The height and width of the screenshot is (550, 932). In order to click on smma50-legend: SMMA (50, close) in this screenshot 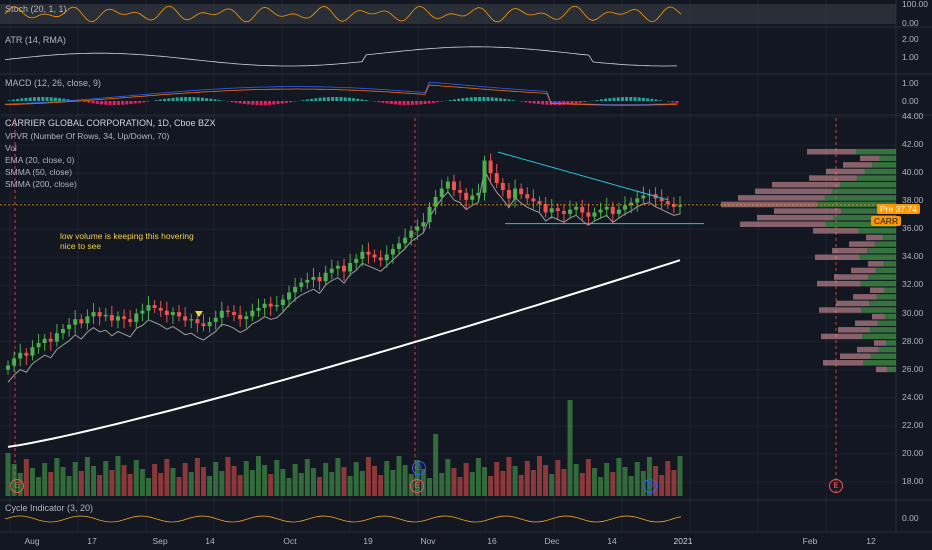, I will do `click(39, 172)`.